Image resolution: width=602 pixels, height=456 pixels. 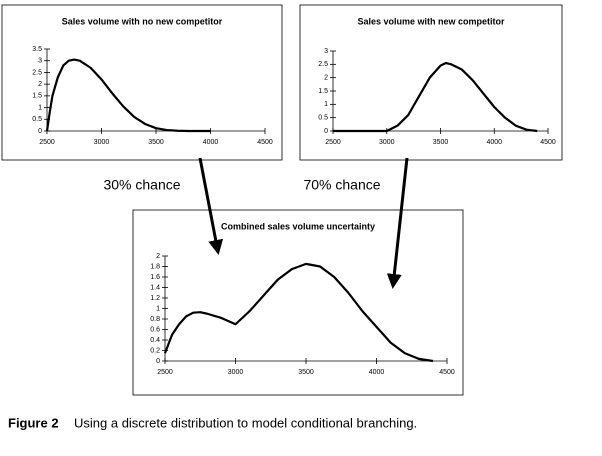 What do you see at coordinates (141, 185) in the screenshot?
I see `annotation: 30% chance` at bounding box center [141, 185].